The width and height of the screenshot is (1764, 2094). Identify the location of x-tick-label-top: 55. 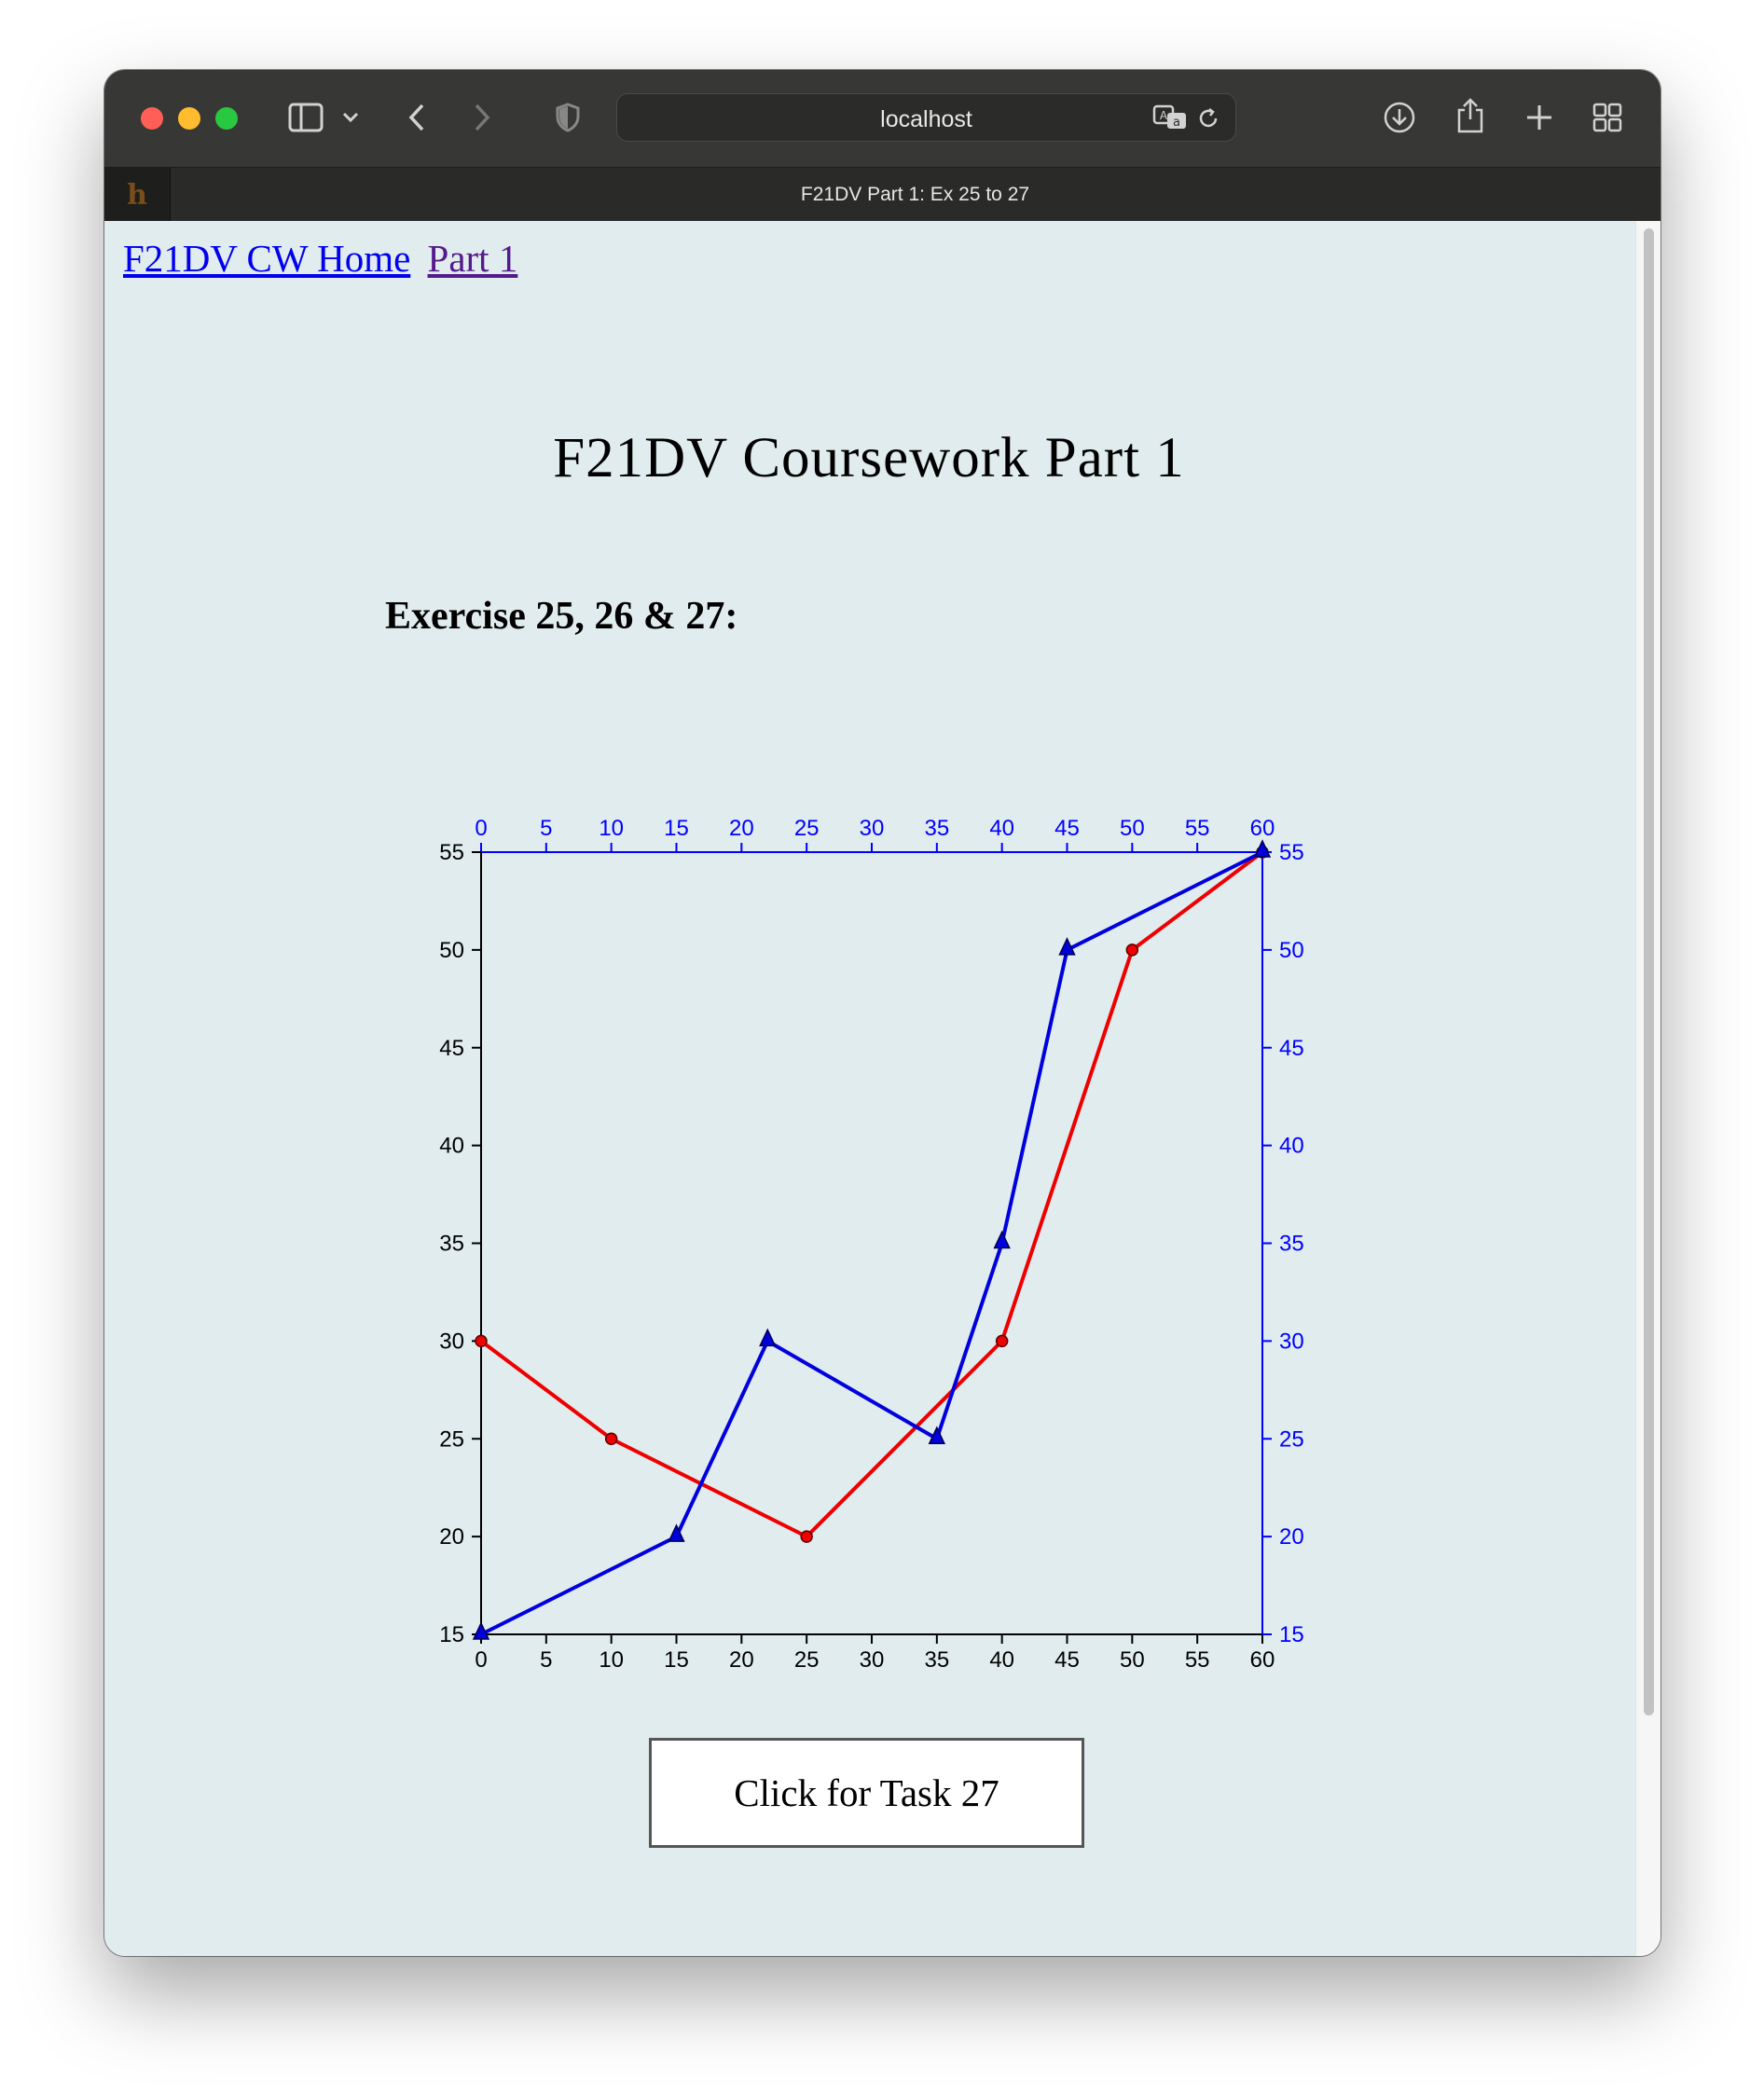
(1197, 828).